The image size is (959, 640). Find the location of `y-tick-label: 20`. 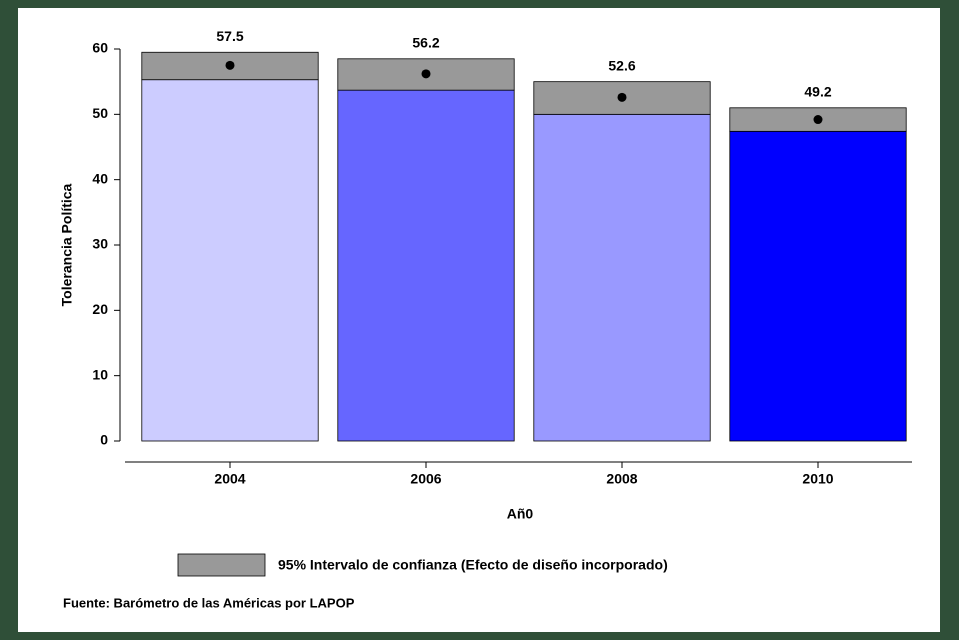

y-tick-label: 20 is located at coordinates (100, 309).